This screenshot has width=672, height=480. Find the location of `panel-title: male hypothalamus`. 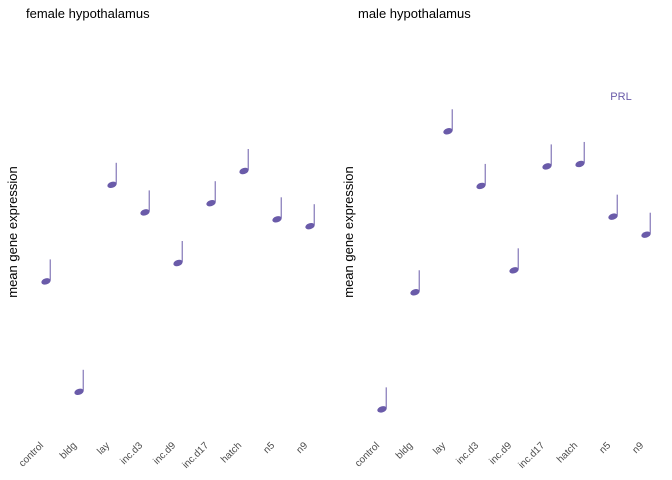

panel-title: male hypothalamus is located at coordinates (414, 13).